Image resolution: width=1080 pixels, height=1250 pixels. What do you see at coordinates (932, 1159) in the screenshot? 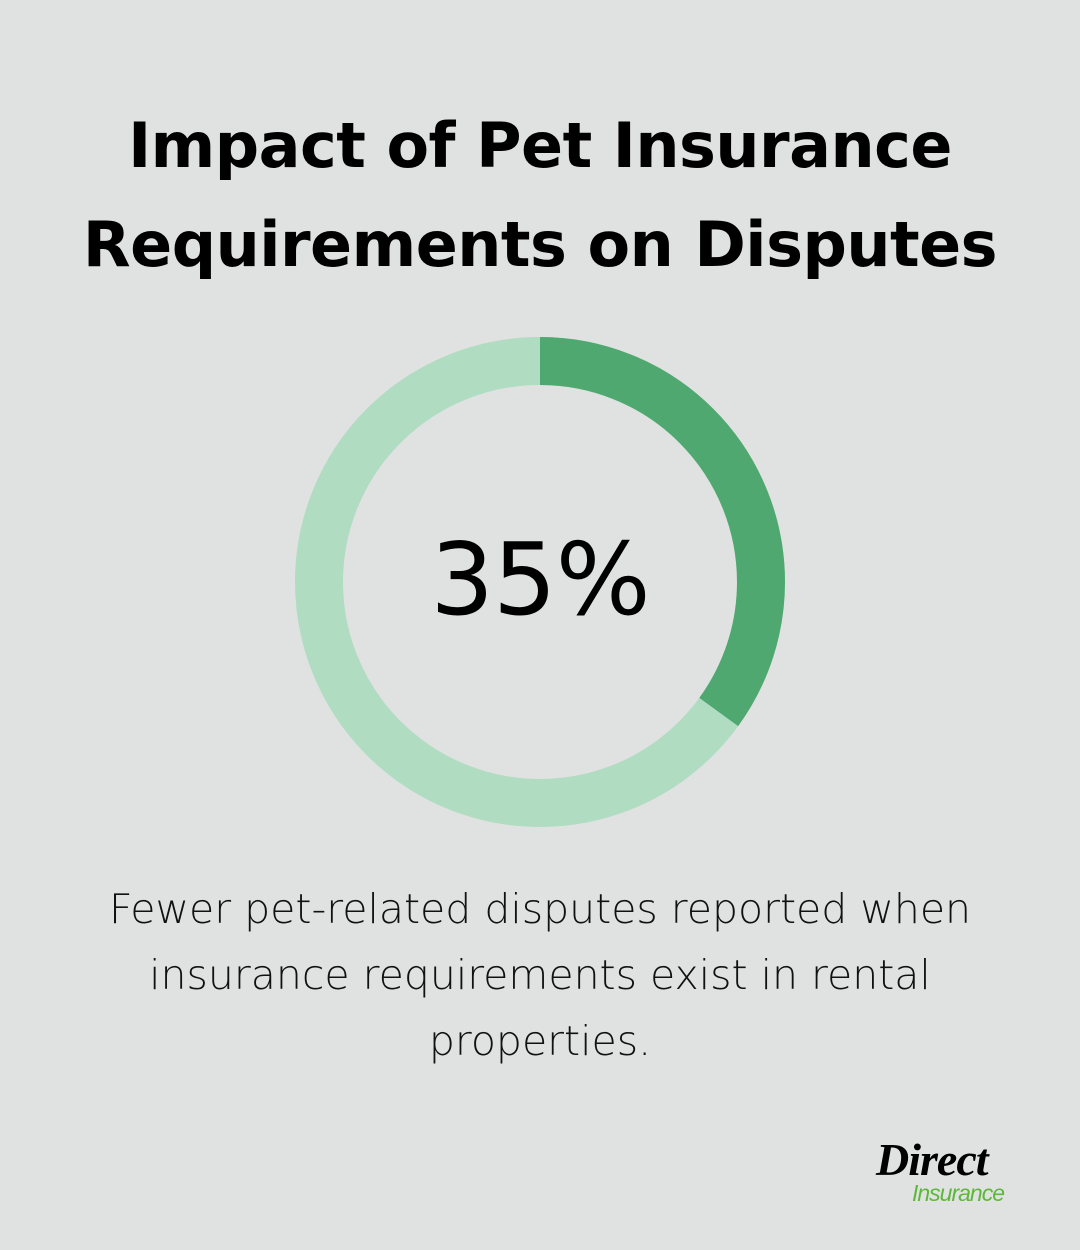
I see `logo-wordmark-direct: Direct` at bounding box center [932, 1159].